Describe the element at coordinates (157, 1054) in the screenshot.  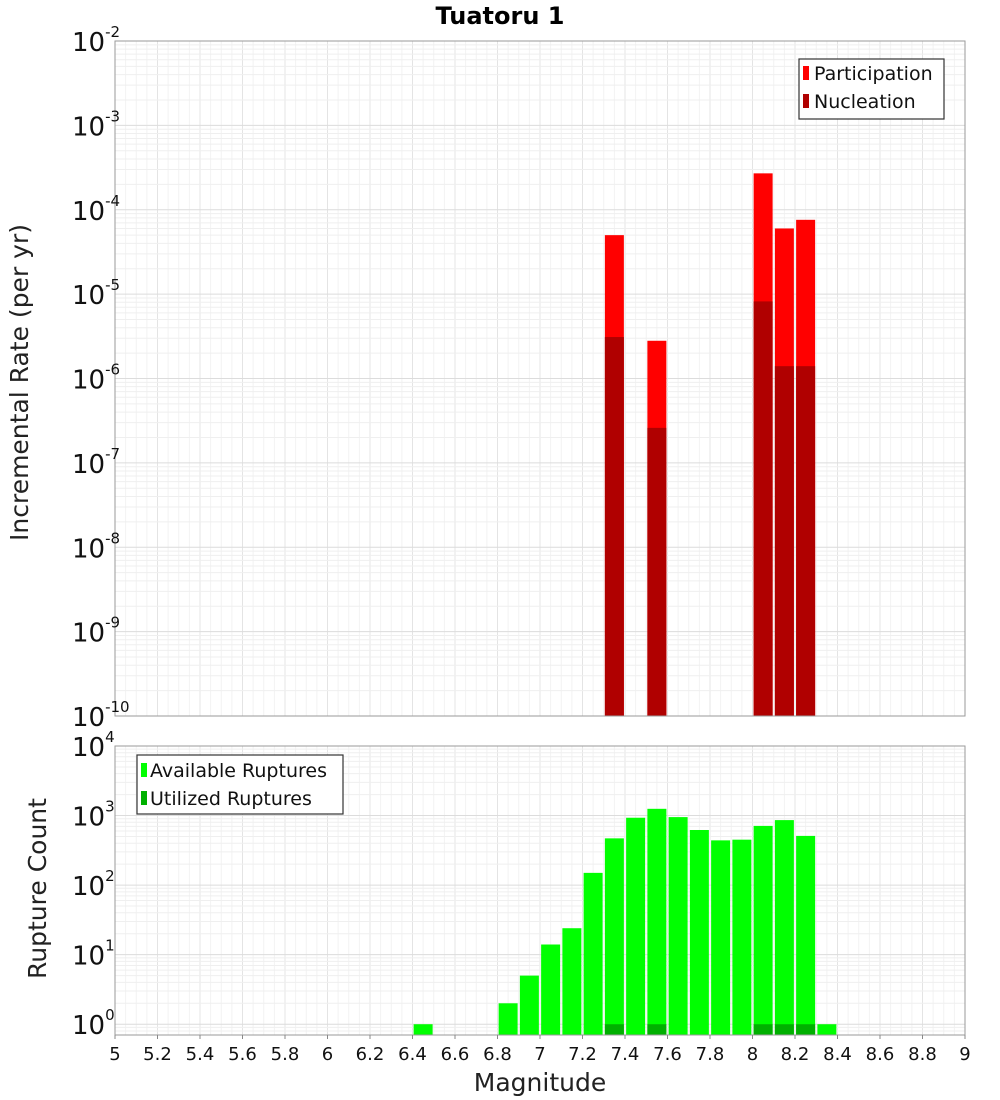
I see `x-tick-label: 5.2` at that location.